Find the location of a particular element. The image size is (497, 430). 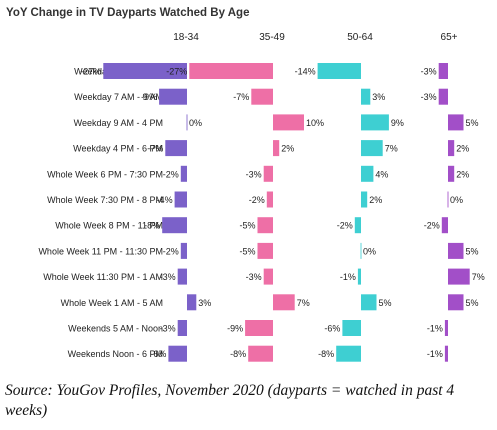

column-header-1: 35-49 is located at coordinates (272, 37).